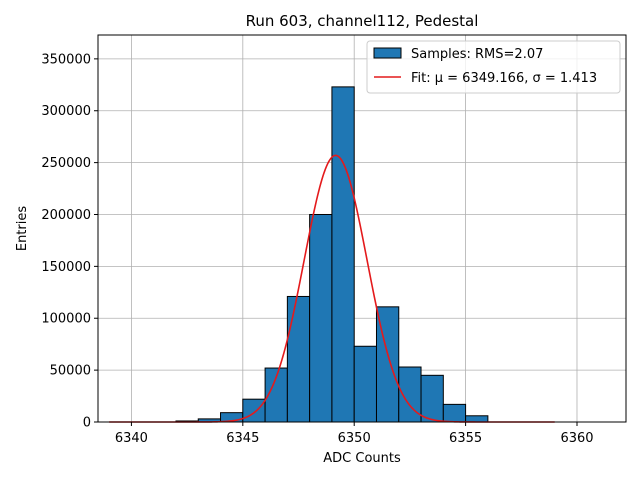 Image resolution: width=640 pixels, height=480 pixels. What do you see at coordinates (22, 229) in the screenshot?
I see `y-axis-label: Entries` at bounding box center [22, 229].